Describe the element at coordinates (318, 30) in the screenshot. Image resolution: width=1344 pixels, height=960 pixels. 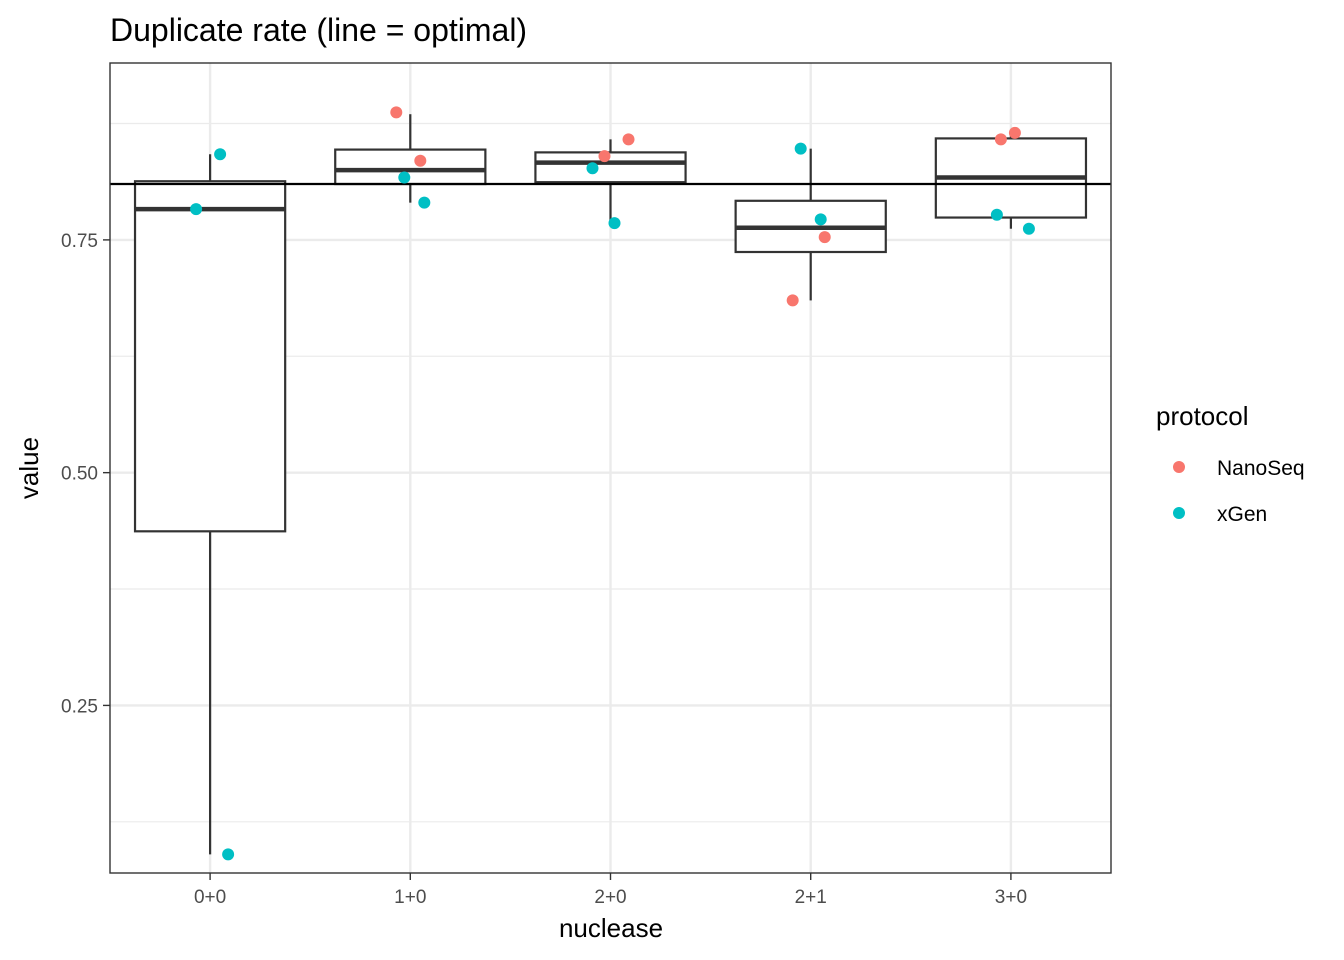
I see `chart-title: Duplicate rate (line = optimal)` at that location.